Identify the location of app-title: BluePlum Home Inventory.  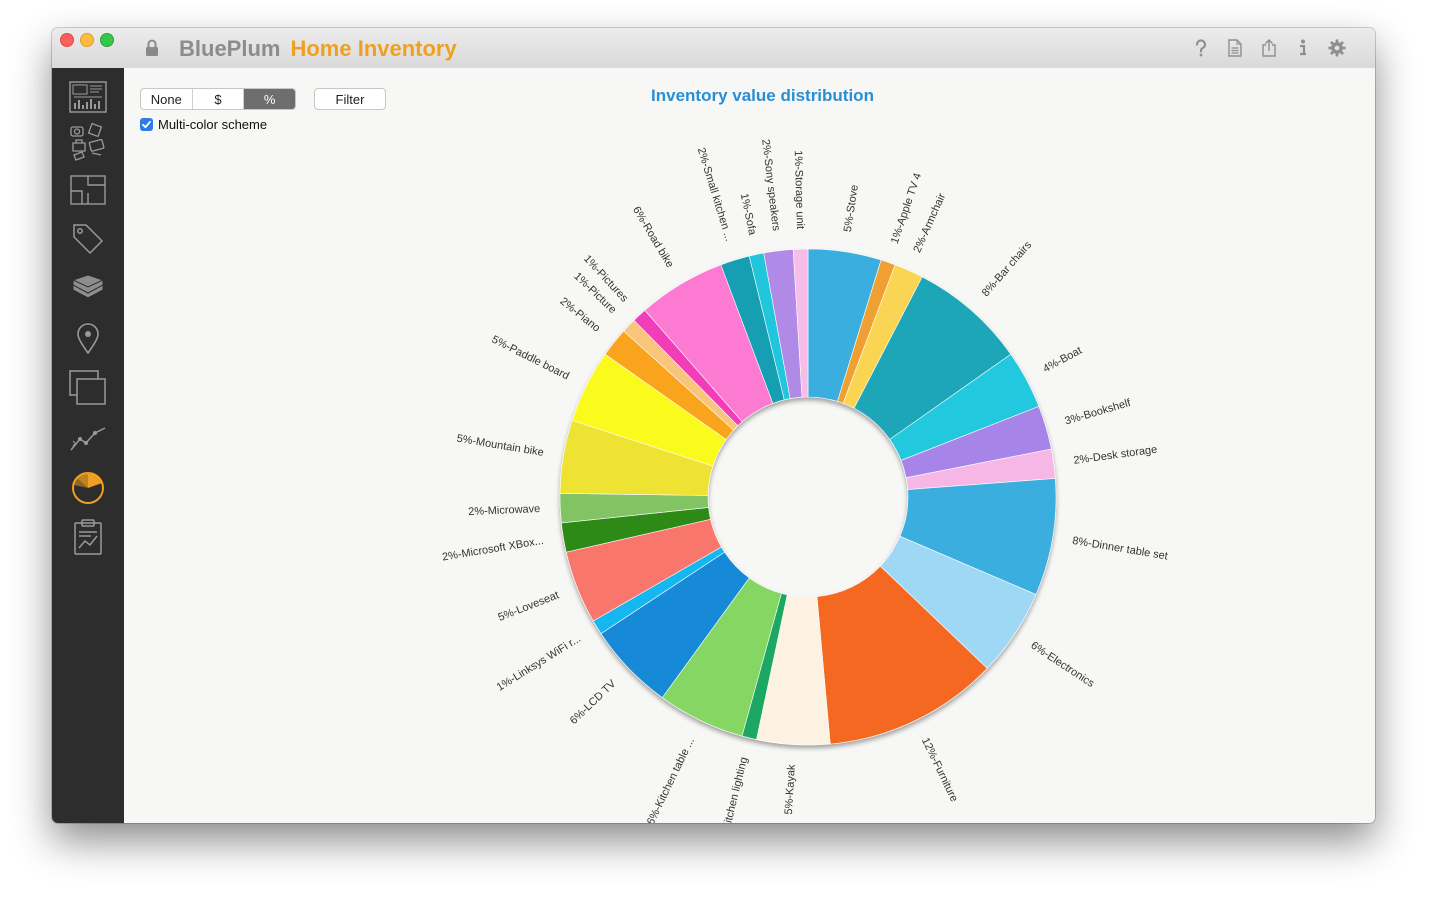
(318, 49).